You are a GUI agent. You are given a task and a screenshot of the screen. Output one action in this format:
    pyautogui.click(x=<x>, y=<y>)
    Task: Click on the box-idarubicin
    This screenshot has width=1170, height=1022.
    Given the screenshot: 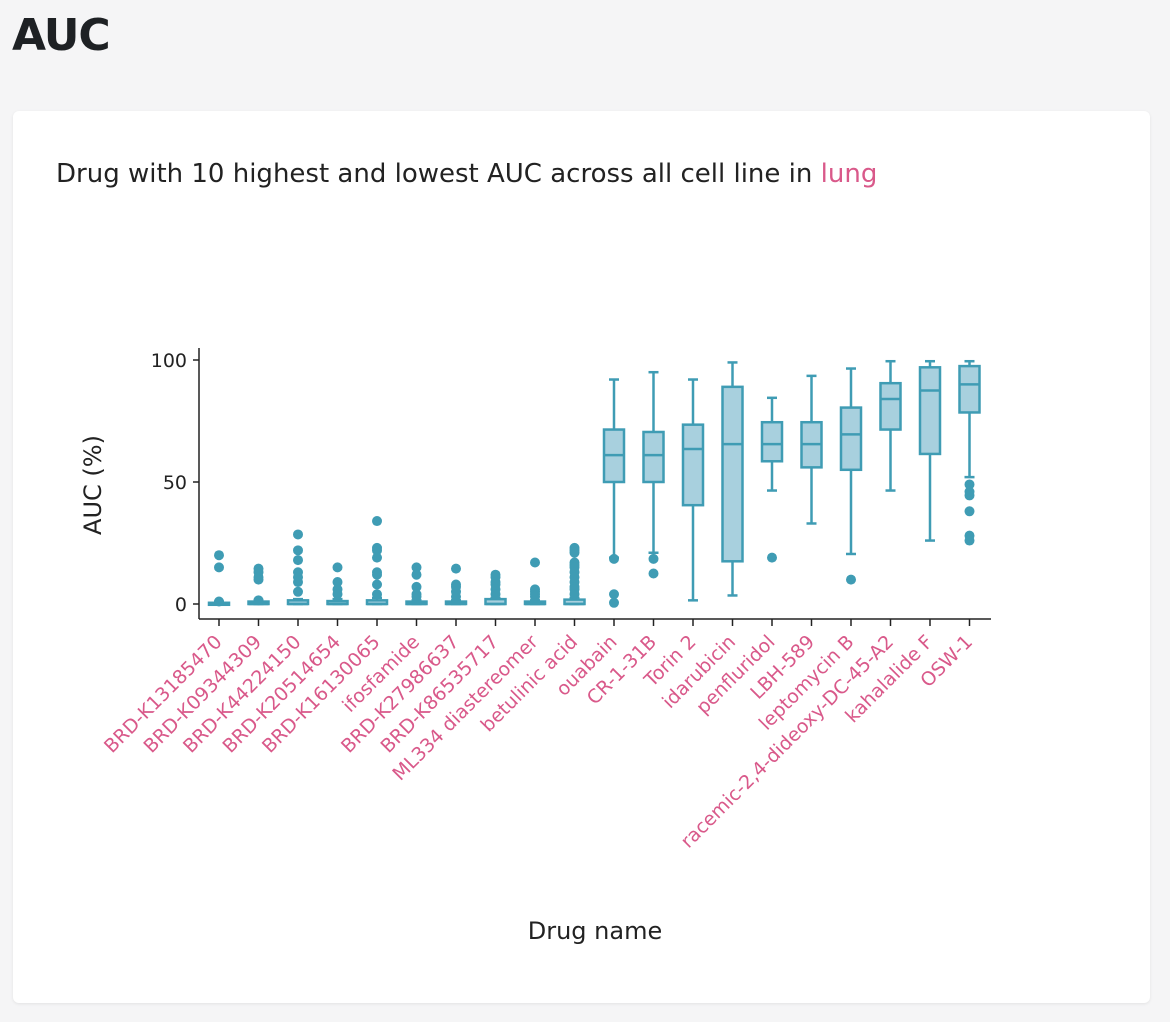 What is the action you would take?
    pyautogui.click(x=732, y=479)
    